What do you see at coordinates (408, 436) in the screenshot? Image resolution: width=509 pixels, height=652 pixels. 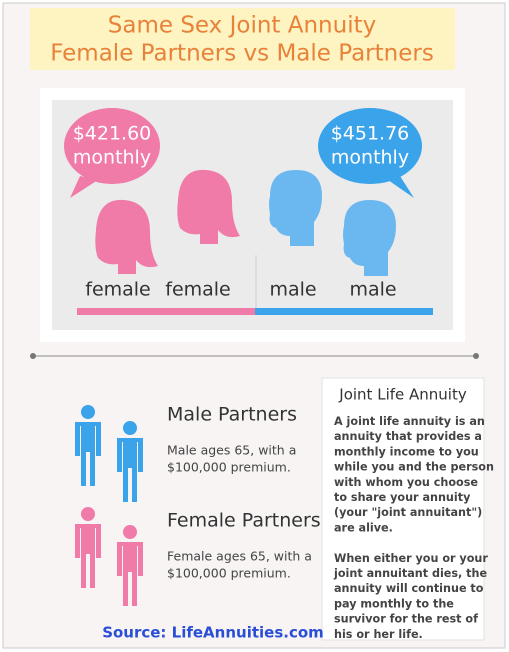 I see `sidebar-text: annuity that provides a` at bounding box center [408, 436].